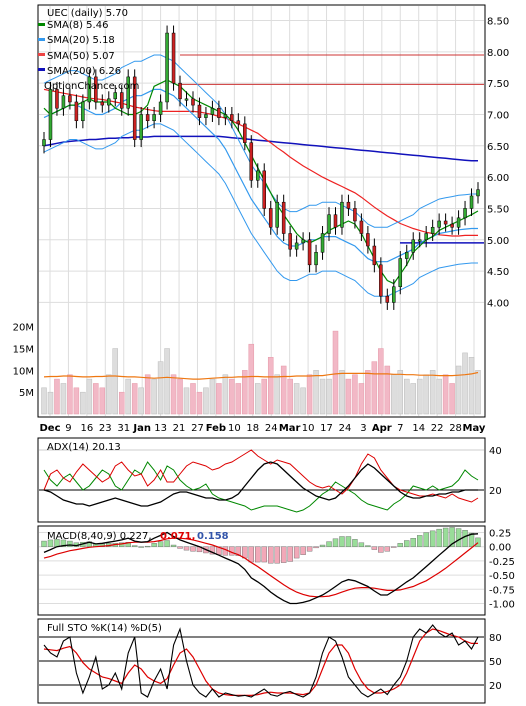 The image size is (526, 706). I want to click on macd-tick-label: 0.25, so click(500, 534).